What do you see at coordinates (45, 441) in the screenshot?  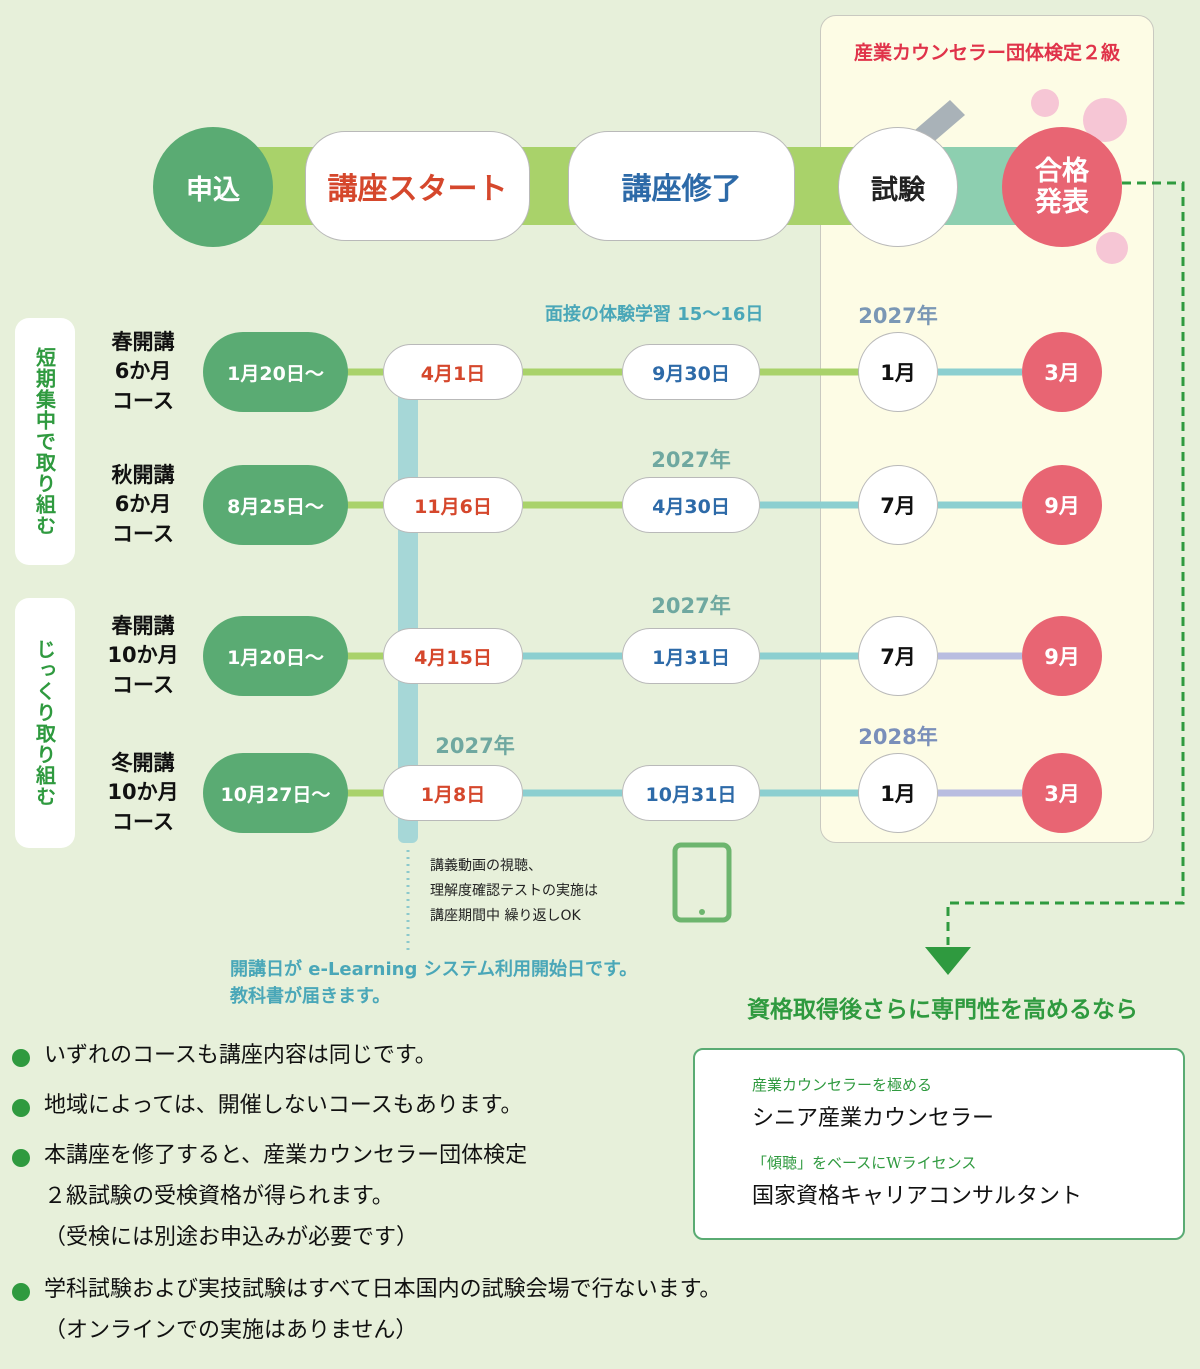 I see `group-label: 短期集中で取り組む` at bounding box center [45, 441].